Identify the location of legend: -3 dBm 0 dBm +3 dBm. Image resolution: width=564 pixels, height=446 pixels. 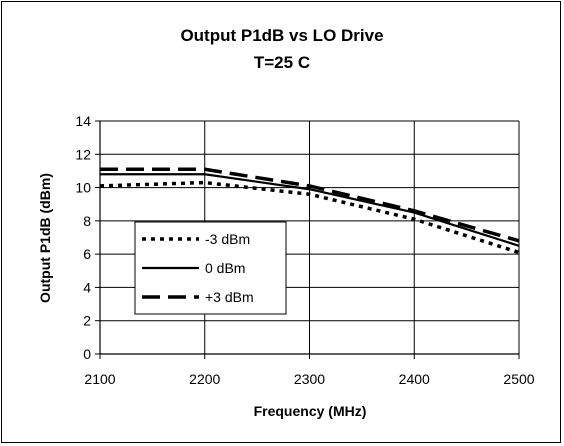
(210, 268).